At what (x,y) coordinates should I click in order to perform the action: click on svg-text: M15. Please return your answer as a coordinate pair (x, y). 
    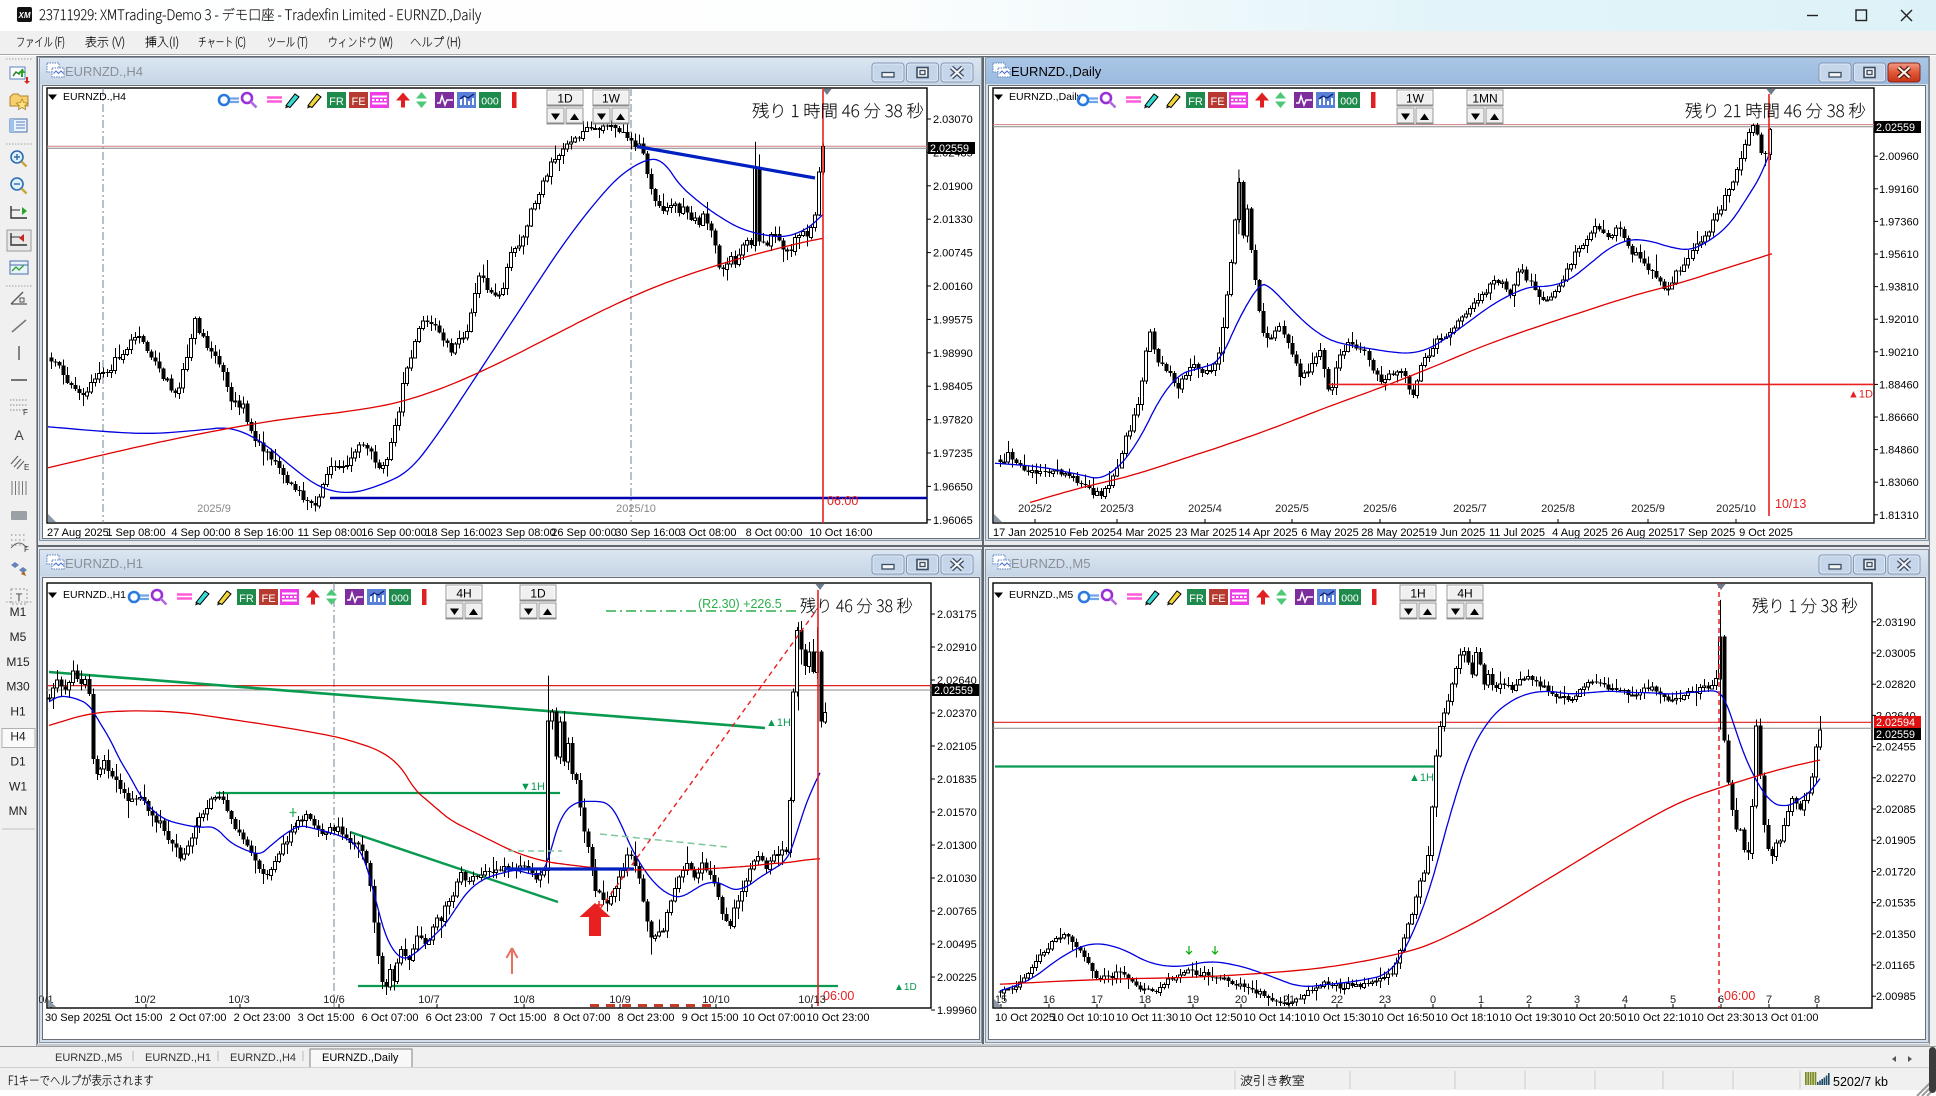
    Looking at the image, I should click on (18, 662).